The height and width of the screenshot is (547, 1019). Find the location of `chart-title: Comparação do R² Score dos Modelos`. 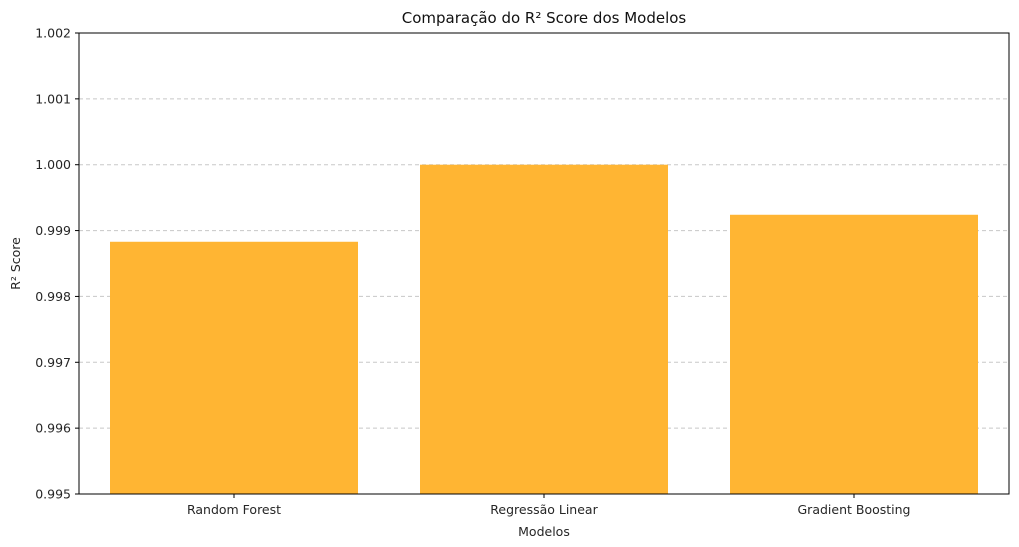

chart-title: Comparação do R² Score dos Modelos is located at coordinates (544, 18).